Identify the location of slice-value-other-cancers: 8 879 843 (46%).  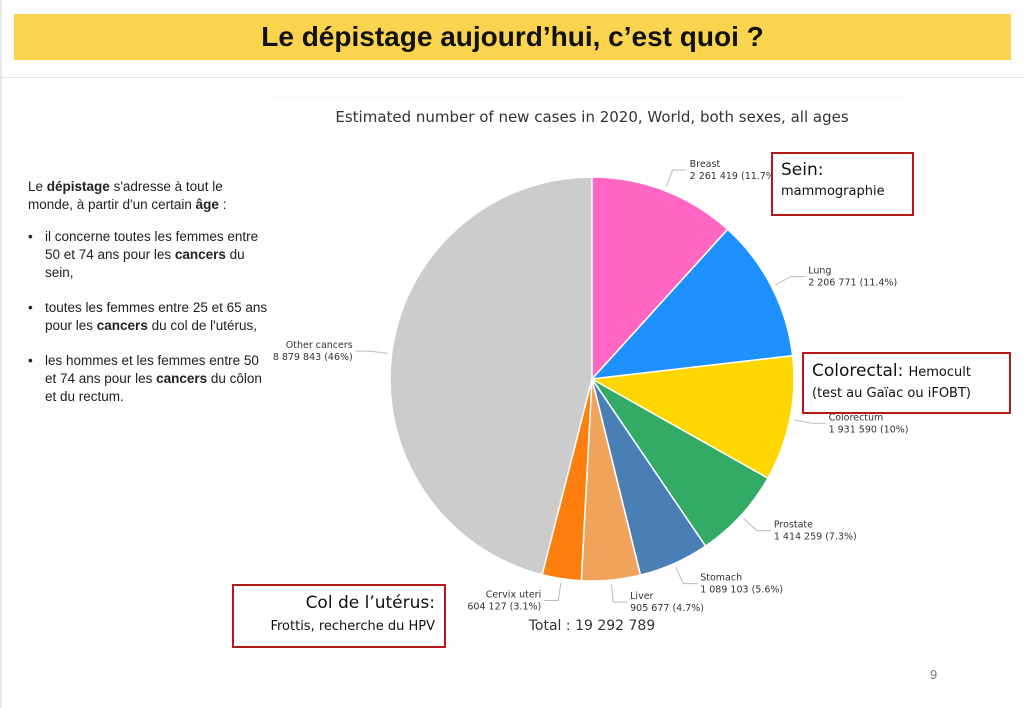
(313, 357).